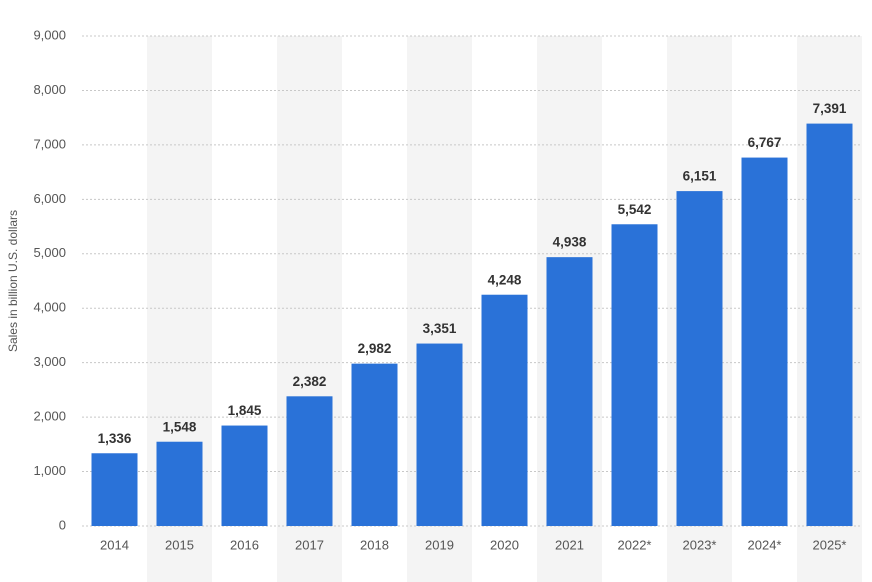 The width and height of the screenshot is (872, 582). What do you see at coordinates (310, 381) in the screenshot?
I see `value-label: 2,382` at bounding box center [310, 381].